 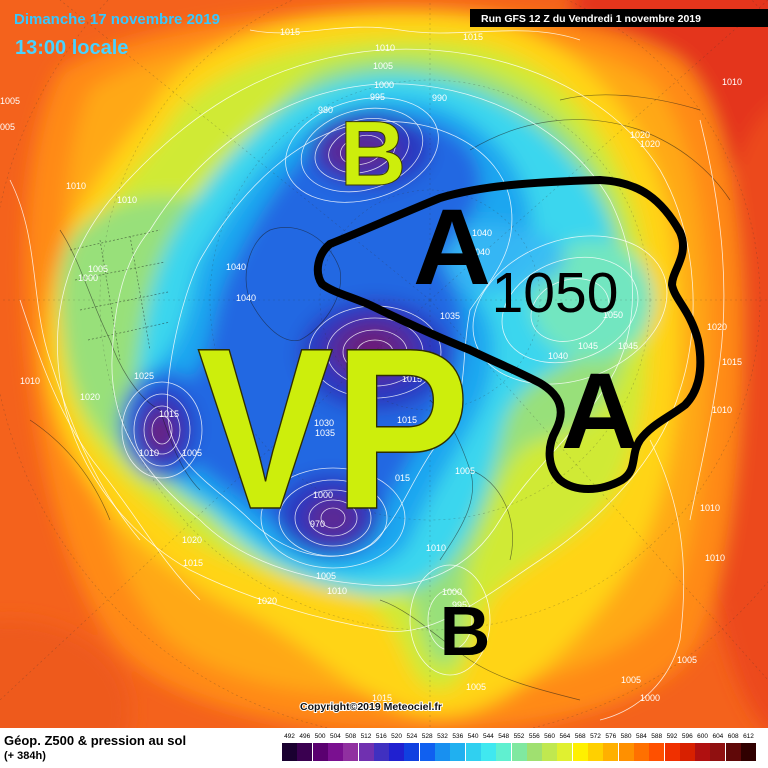 I want to click on legend-entry: 604, so click(x=718, y=749).